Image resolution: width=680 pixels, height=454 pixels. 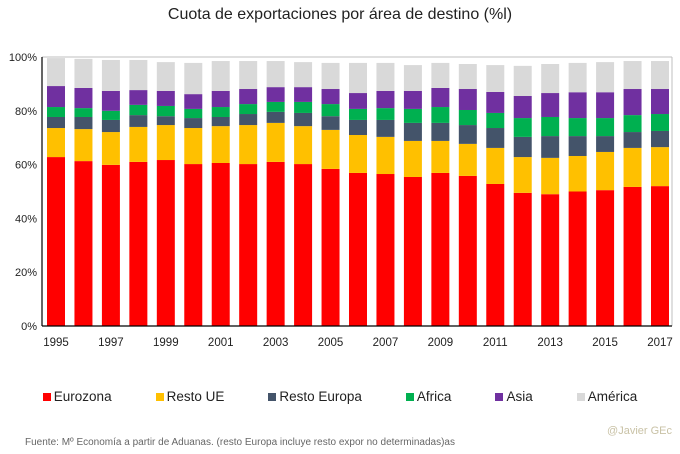 I want to click on bar-africa-2016, so click(x=632, y=124).